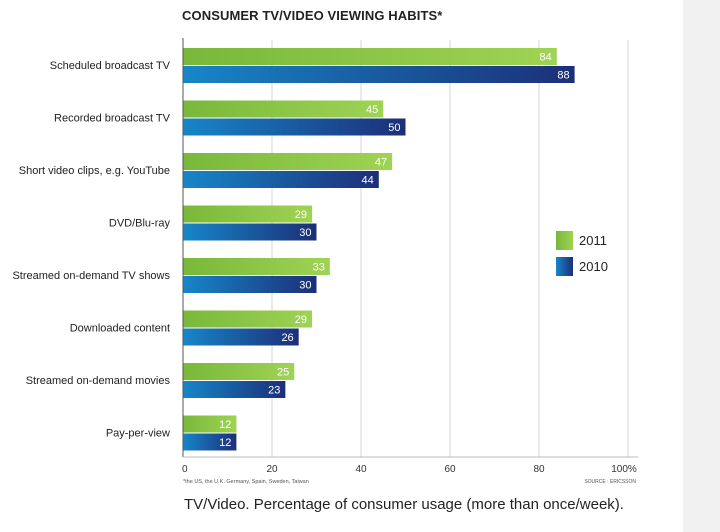  Describe the element at coordinates (120, 329) in the screenshot. I see `category-label: Downloaded content` at that location.